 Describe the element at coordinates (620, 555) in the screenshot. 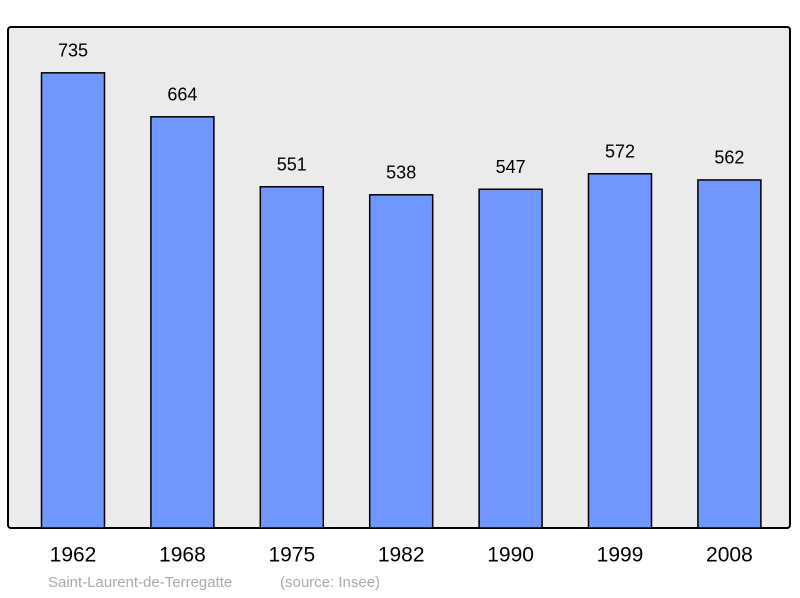

I see `x-tick-label: 1999` at that location.